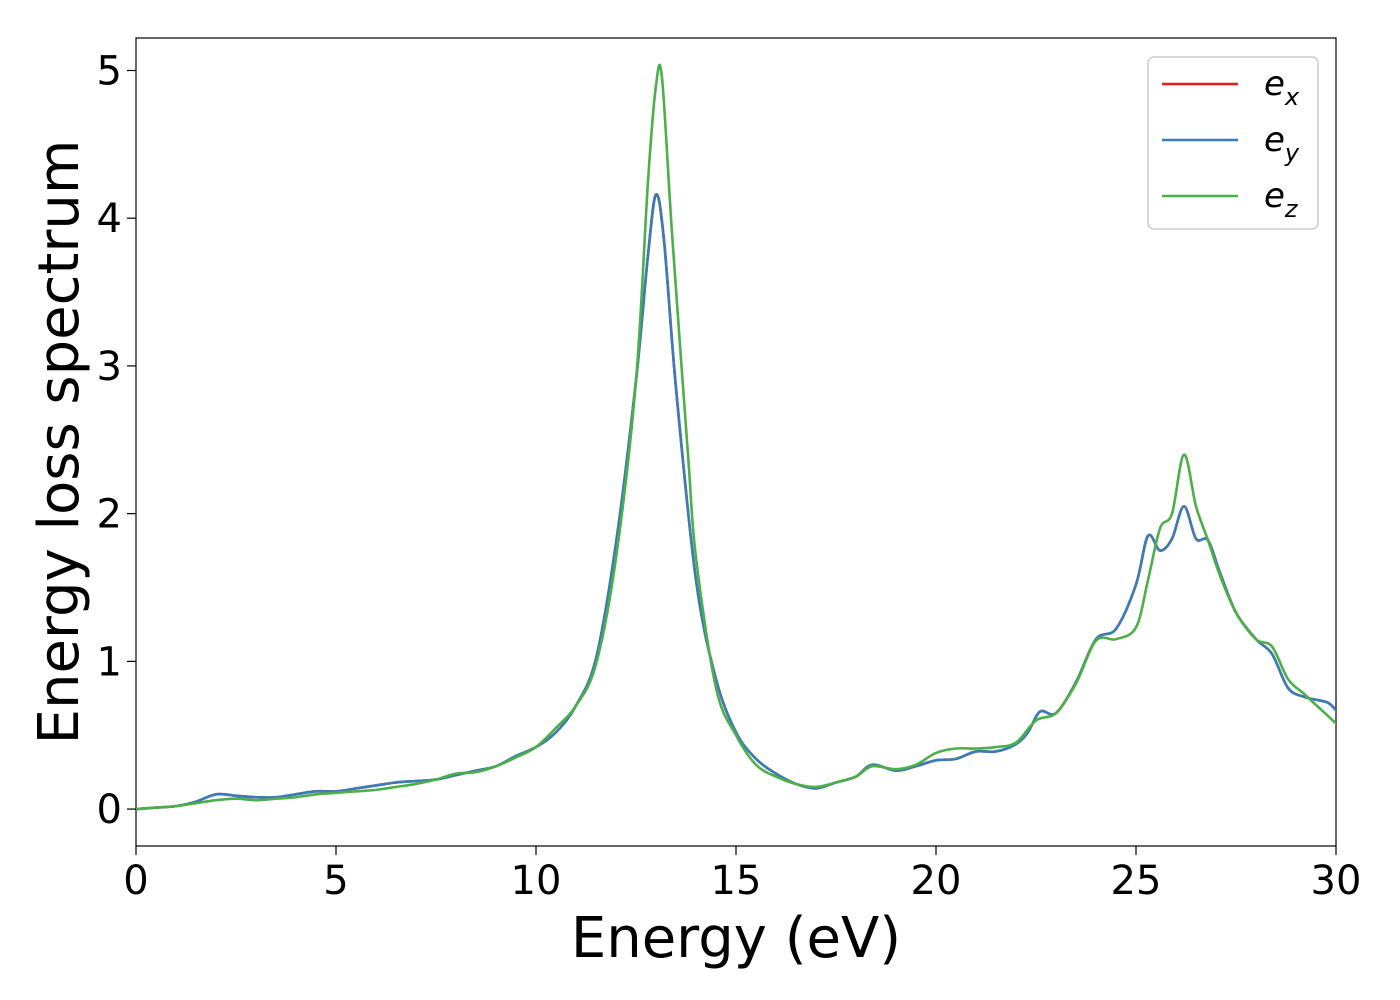 The image size is (1400, 1000). What do you see at coordinates (116, 440) in the screenshot?
I see `y-axis: 0 1 2 3 4 5` at bounding box center [116, 440].